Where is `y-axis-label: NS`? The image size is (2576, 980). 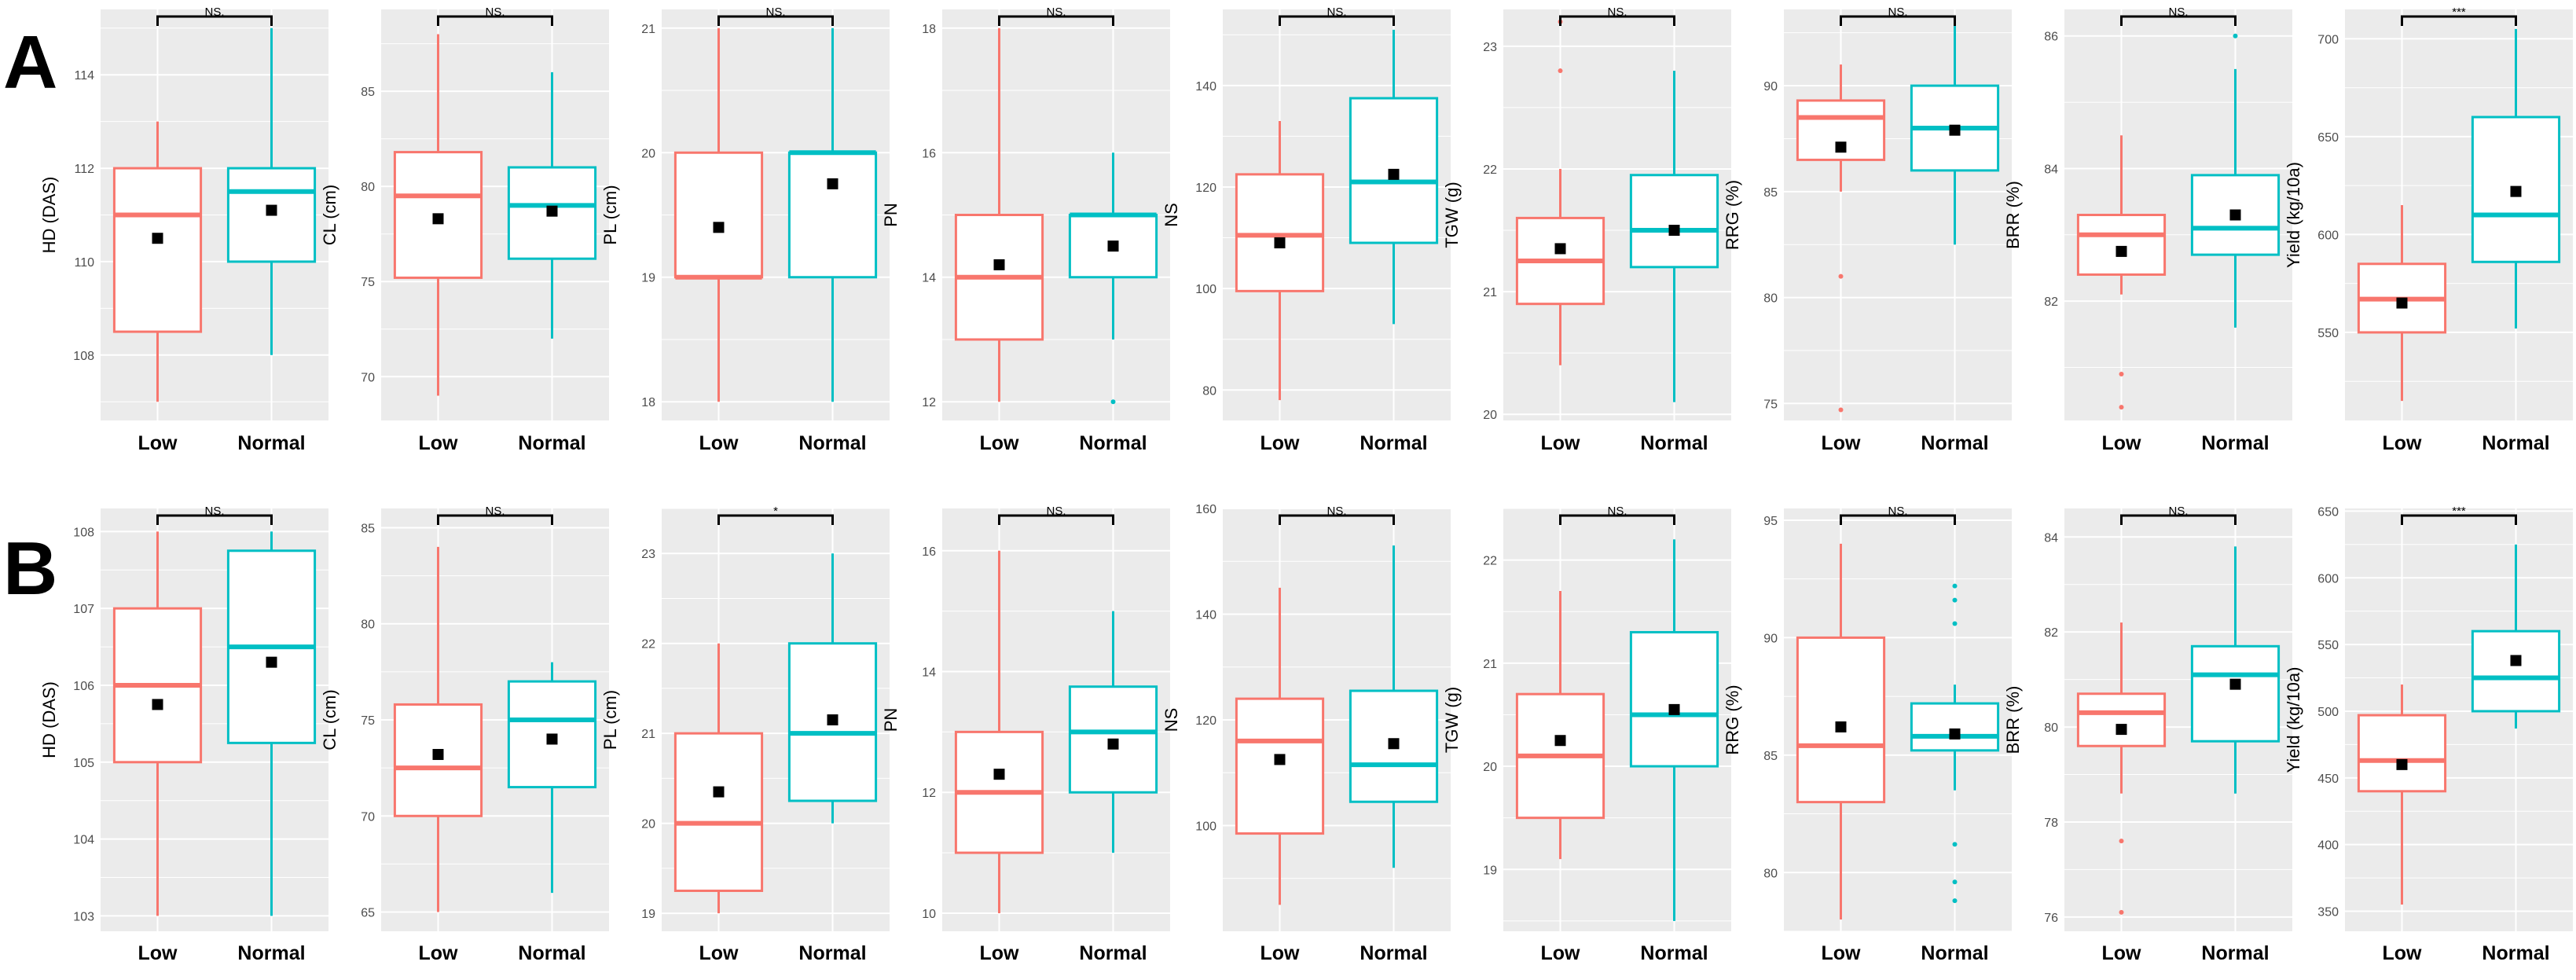 y-axis-label: NS is located at coordinates (1171, 720).